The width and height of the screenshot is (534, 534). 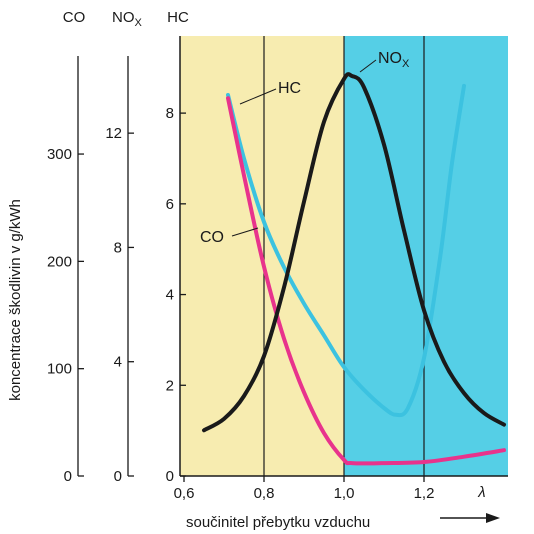 I want to click on svg-text: NOX, so click(x=394, y=60).